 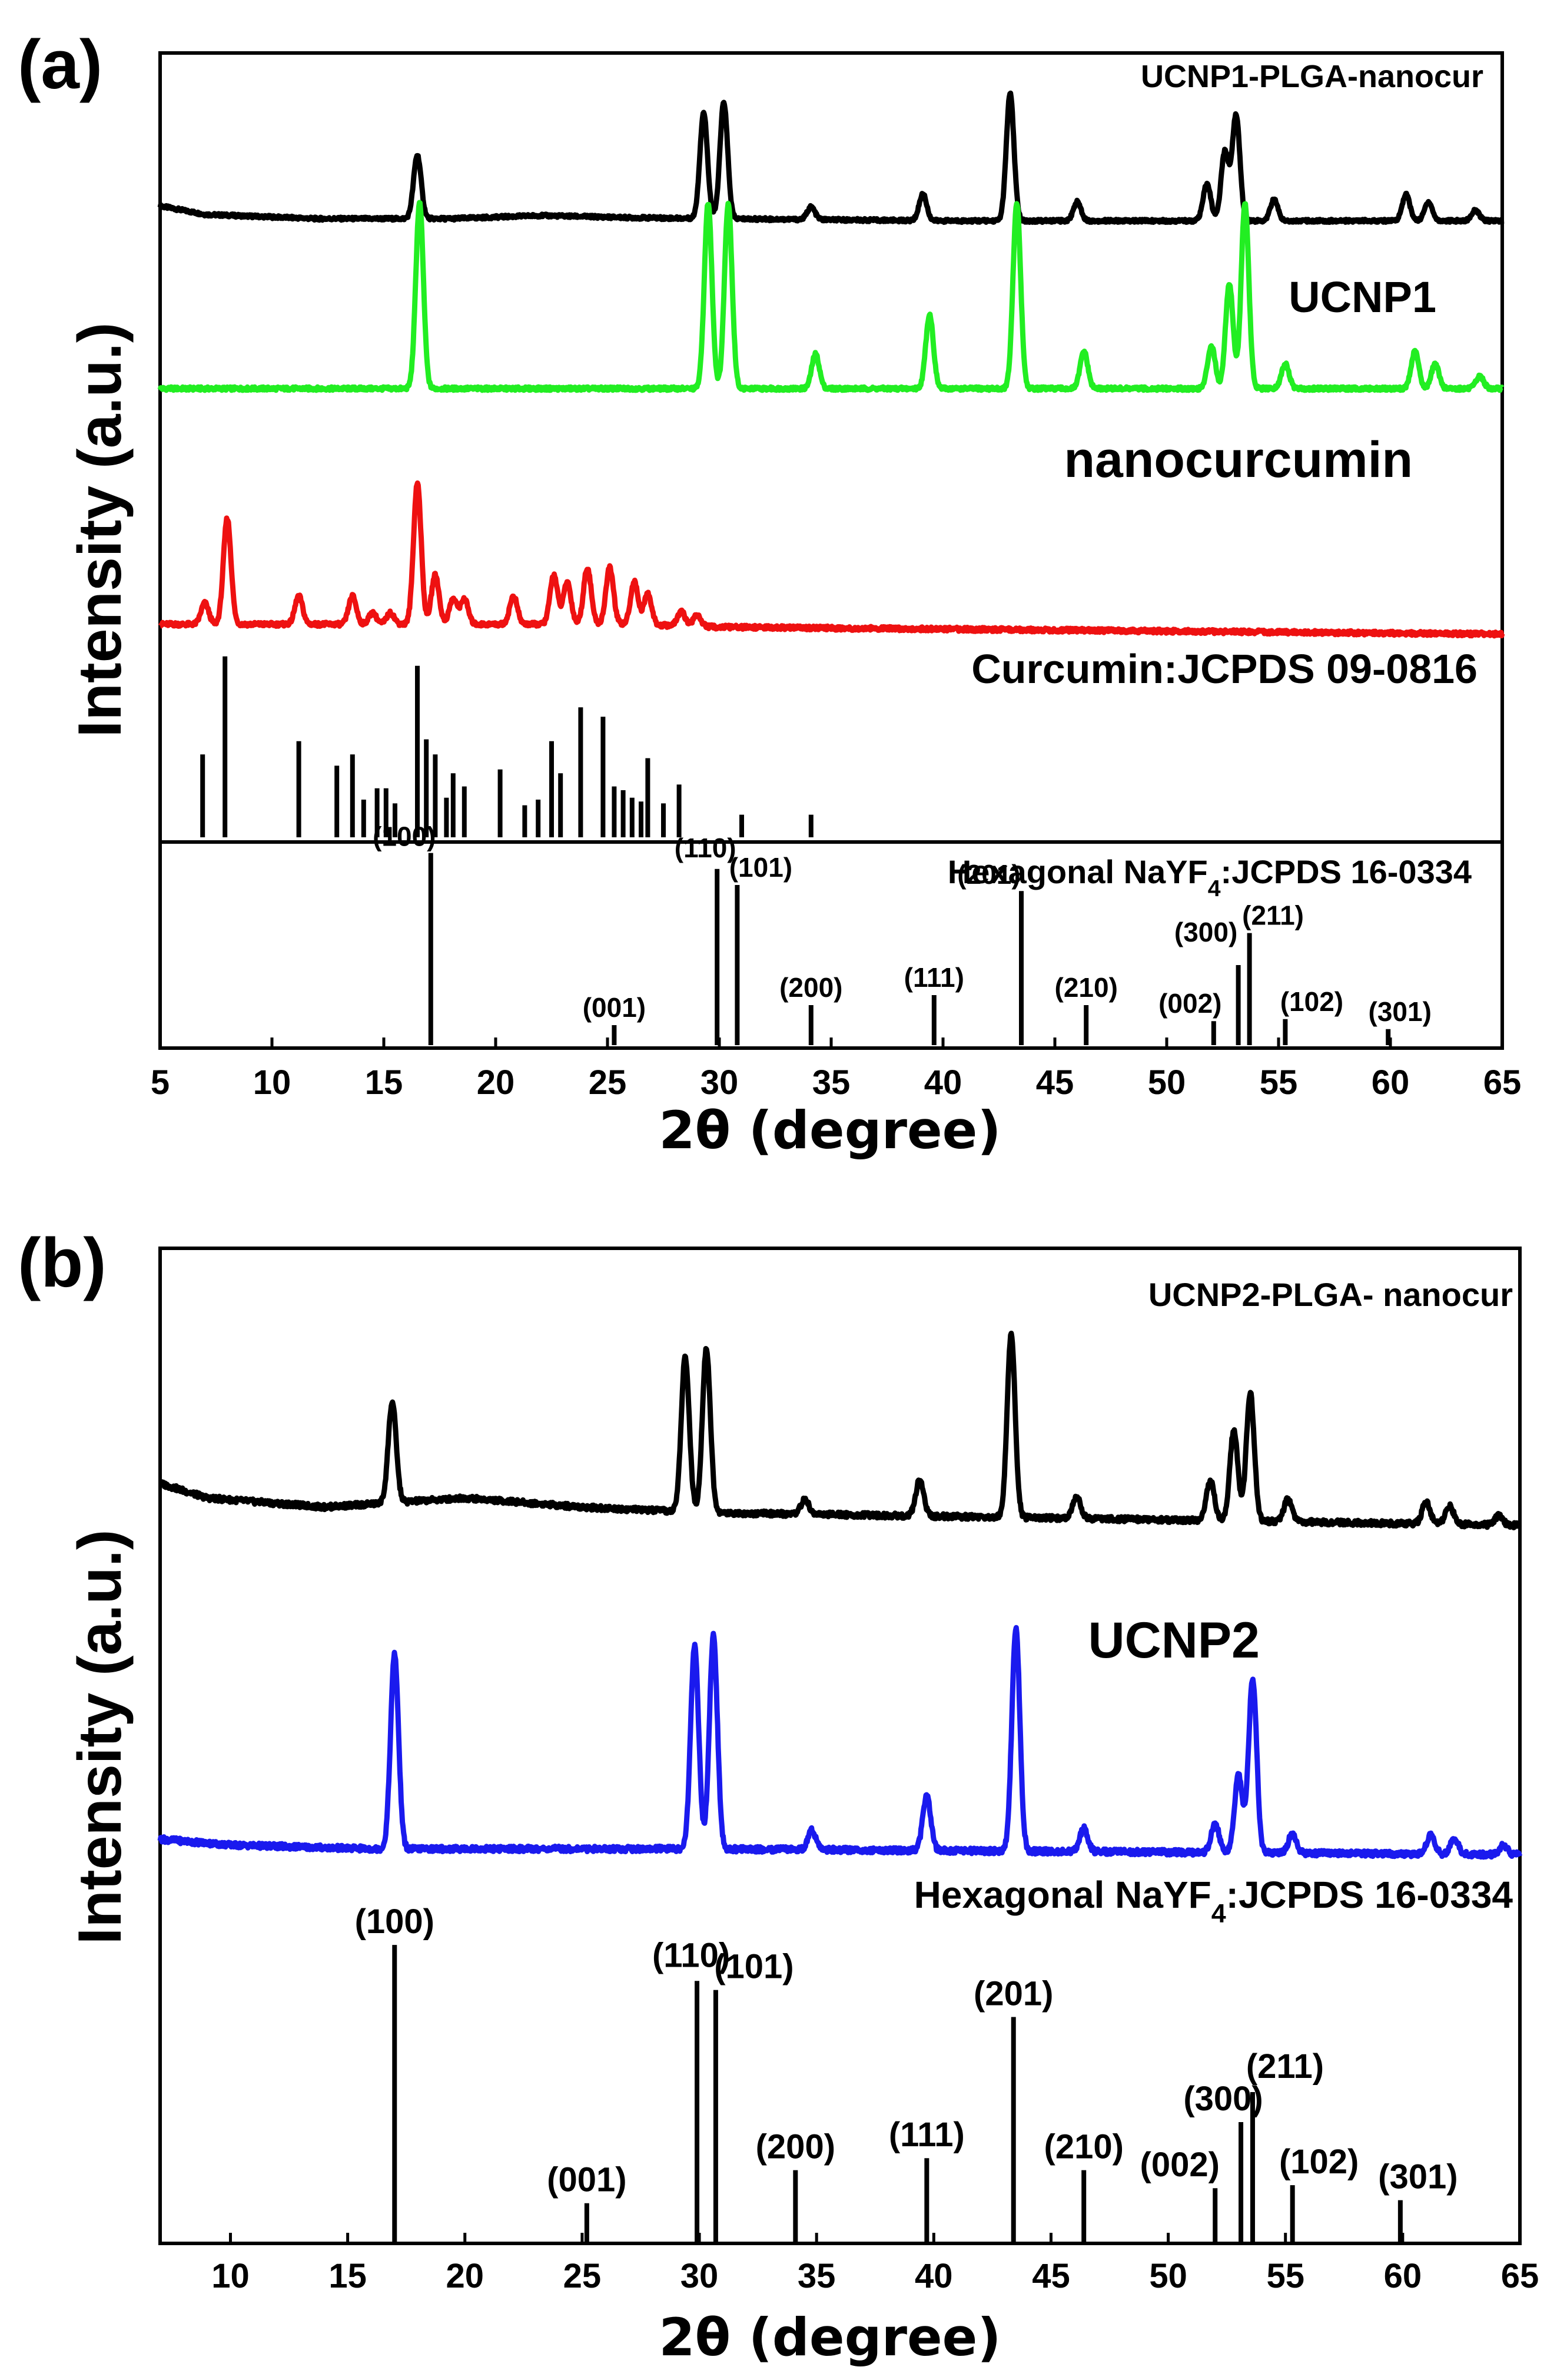 I want to click on series-label: UCNP1-PLGA-nanocur, so click(x=1312, y=76).